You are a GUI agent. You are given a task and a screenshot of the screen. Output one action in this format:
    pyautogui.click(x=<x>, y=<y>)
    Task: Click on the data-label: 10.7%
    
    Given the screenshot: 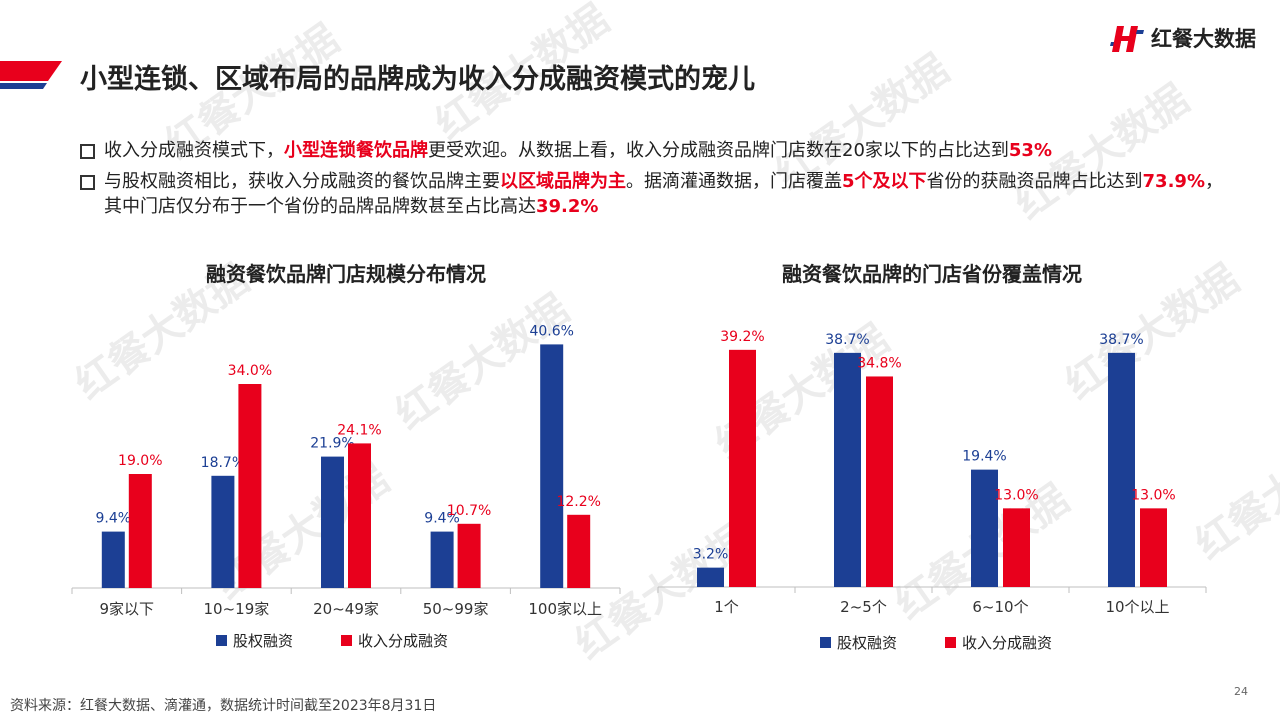 What is the action you would take?
    pyautogui.click(x=469, y=511)
    